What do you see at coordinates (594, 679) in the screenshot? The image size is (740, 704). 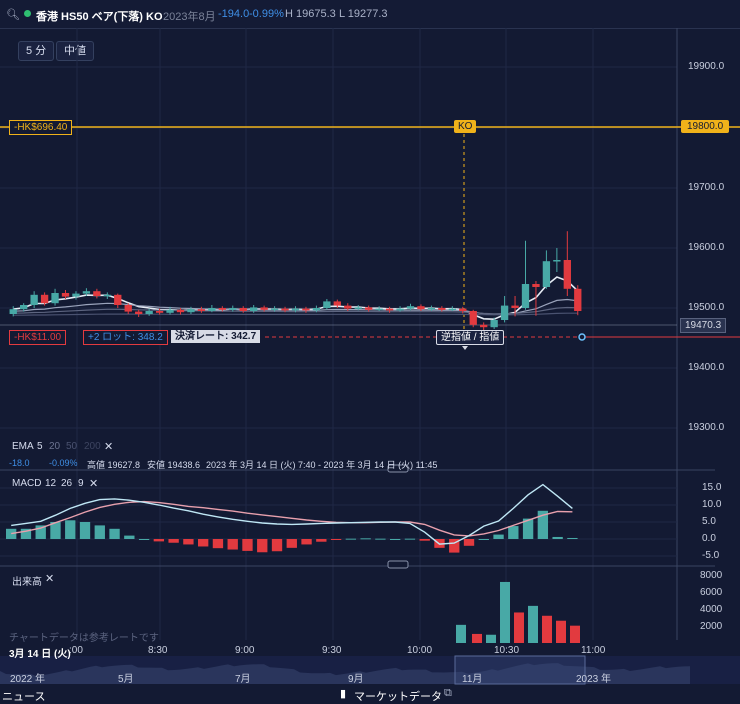 I see `overview-tick: 2023 年` at bounding box center [594, 679].